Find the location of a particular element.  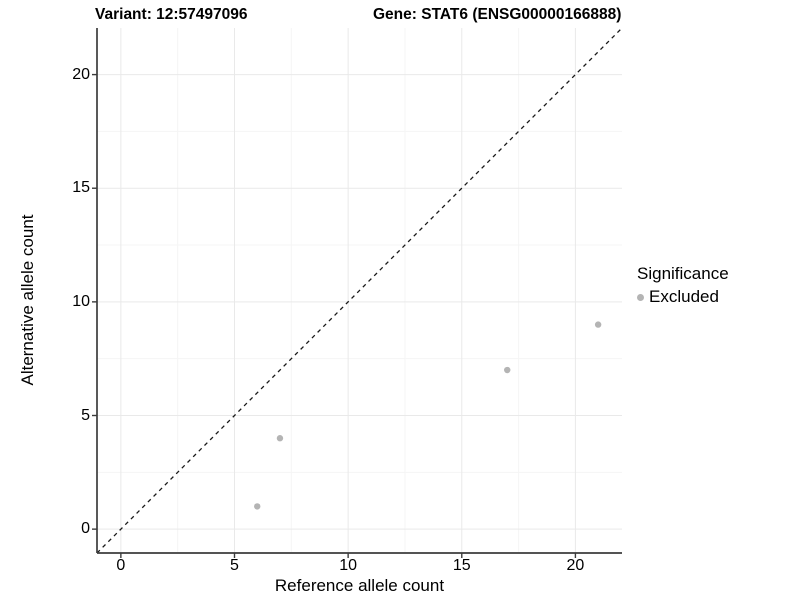

x-tick-label: 0 is located at coordinates (121, 565).